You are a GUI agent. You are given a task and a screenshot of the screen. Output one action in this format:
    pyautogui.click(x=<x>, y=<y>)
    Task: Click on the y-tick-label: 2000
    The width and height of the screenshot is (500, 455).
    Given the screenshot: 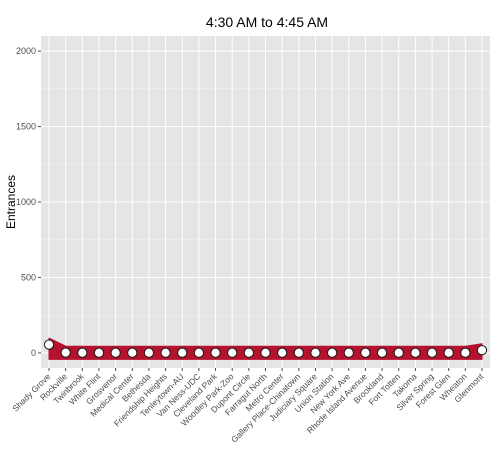 What is the action you would take?
    pyautogui.click(x=26, y=51)
    